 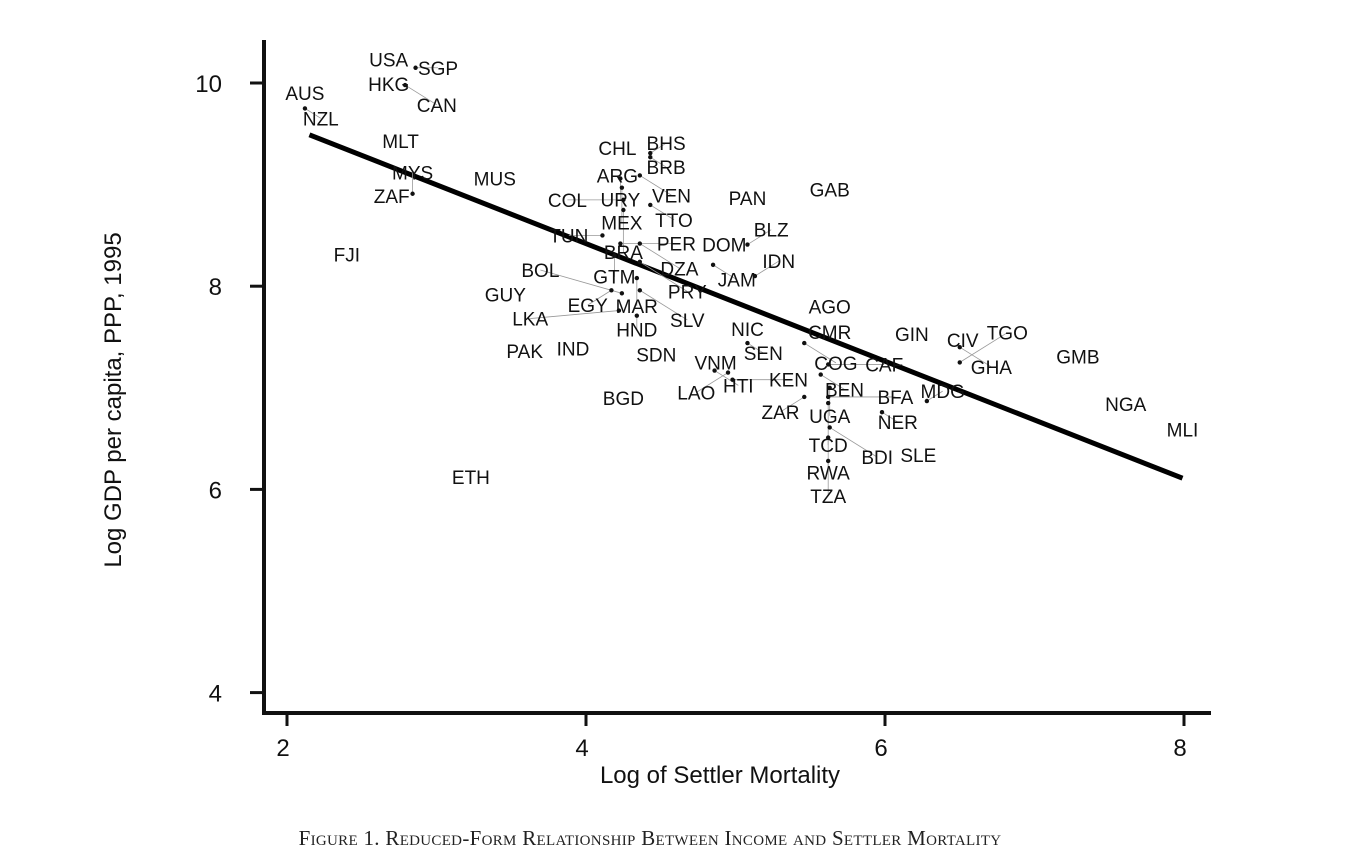 I want to click on point-label-caf: CAF, so click(x=884, y=365).